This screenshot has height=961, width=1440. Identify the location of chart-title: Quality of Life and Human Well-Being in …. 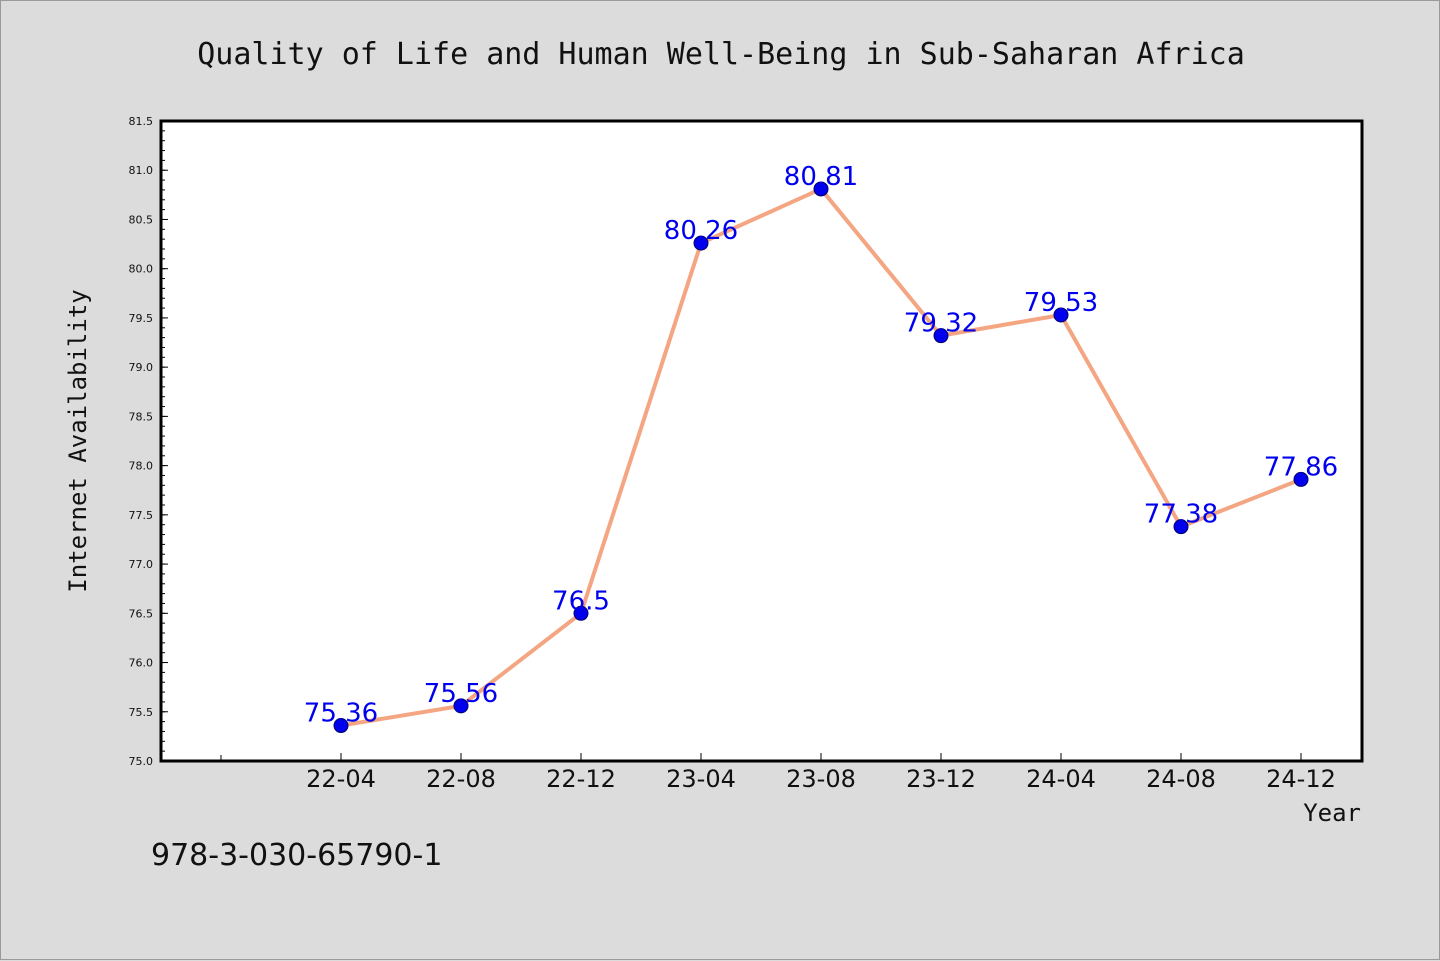
(721, 54).